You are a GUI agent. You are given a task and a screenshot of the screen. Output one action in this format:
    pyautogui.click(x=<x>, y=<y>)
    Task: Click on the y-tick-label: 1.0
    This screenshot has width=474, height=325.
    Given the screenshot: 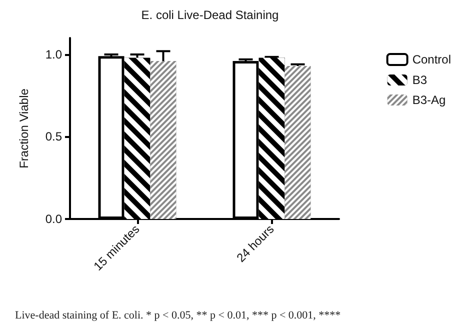 What is the action you would take?
    pyautogui.click(x=53, y=54)
    